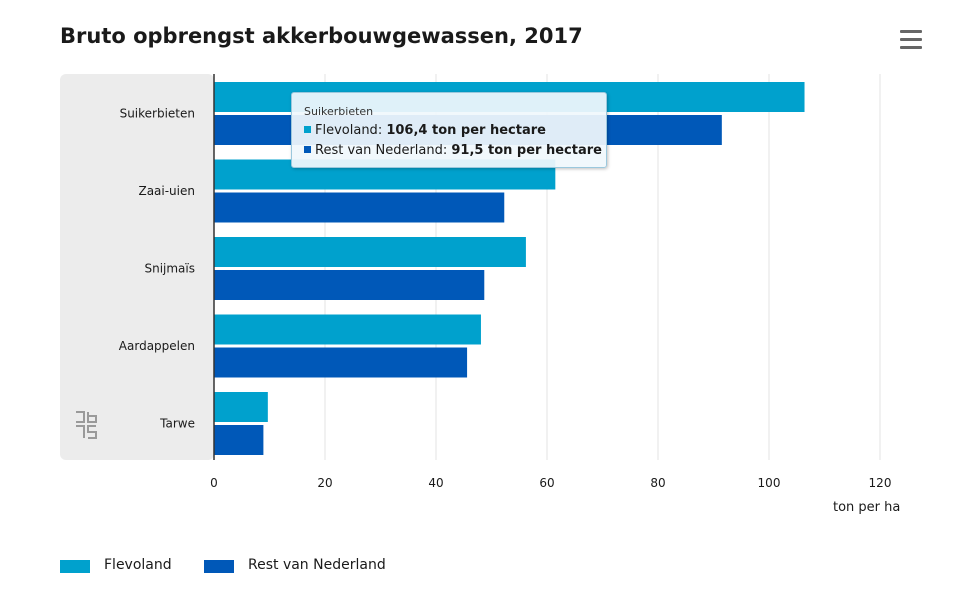 The width and height of the screenshot is (980, 598). Describe the element at coordinates (307, 149) in the screenshot. I see `tooltip-swatch-rest` at that location.